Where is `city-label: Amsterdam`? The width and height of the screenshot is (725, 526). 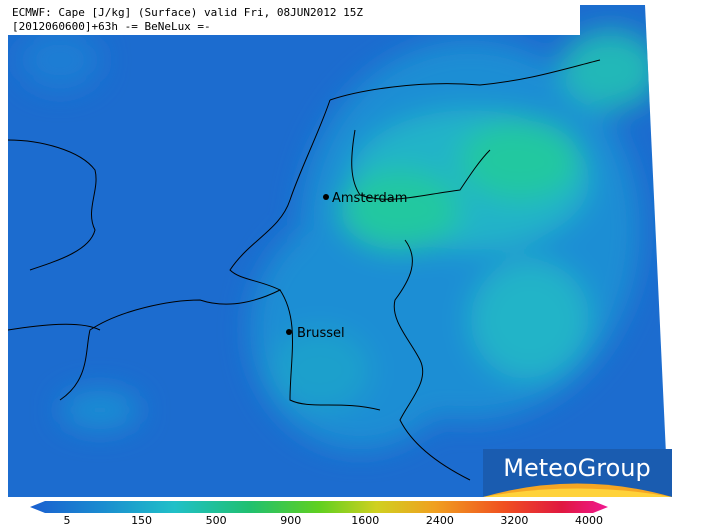
city-label: Amsterdam is located at coordinates (369, 198).